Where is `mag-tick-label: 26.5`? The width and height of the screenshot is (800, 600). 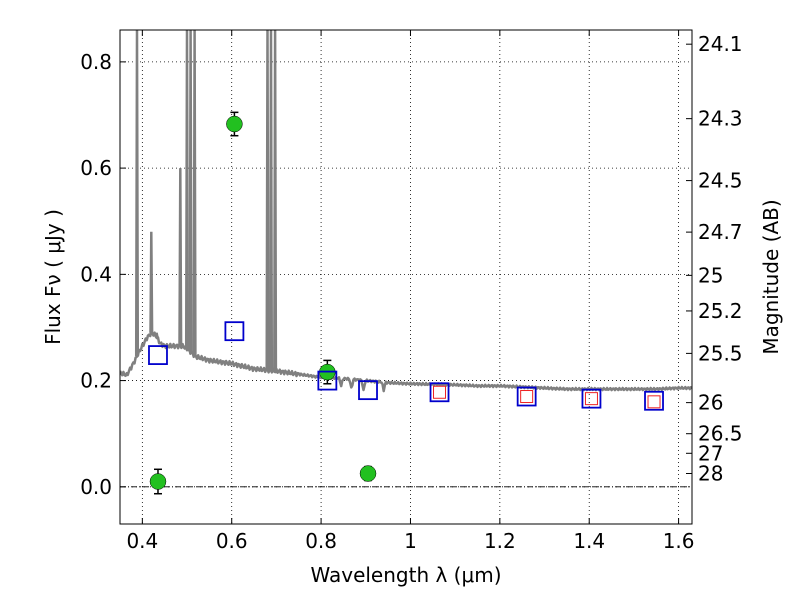
mag-tick-label: 26.5 is located at coordinates (720, 434).